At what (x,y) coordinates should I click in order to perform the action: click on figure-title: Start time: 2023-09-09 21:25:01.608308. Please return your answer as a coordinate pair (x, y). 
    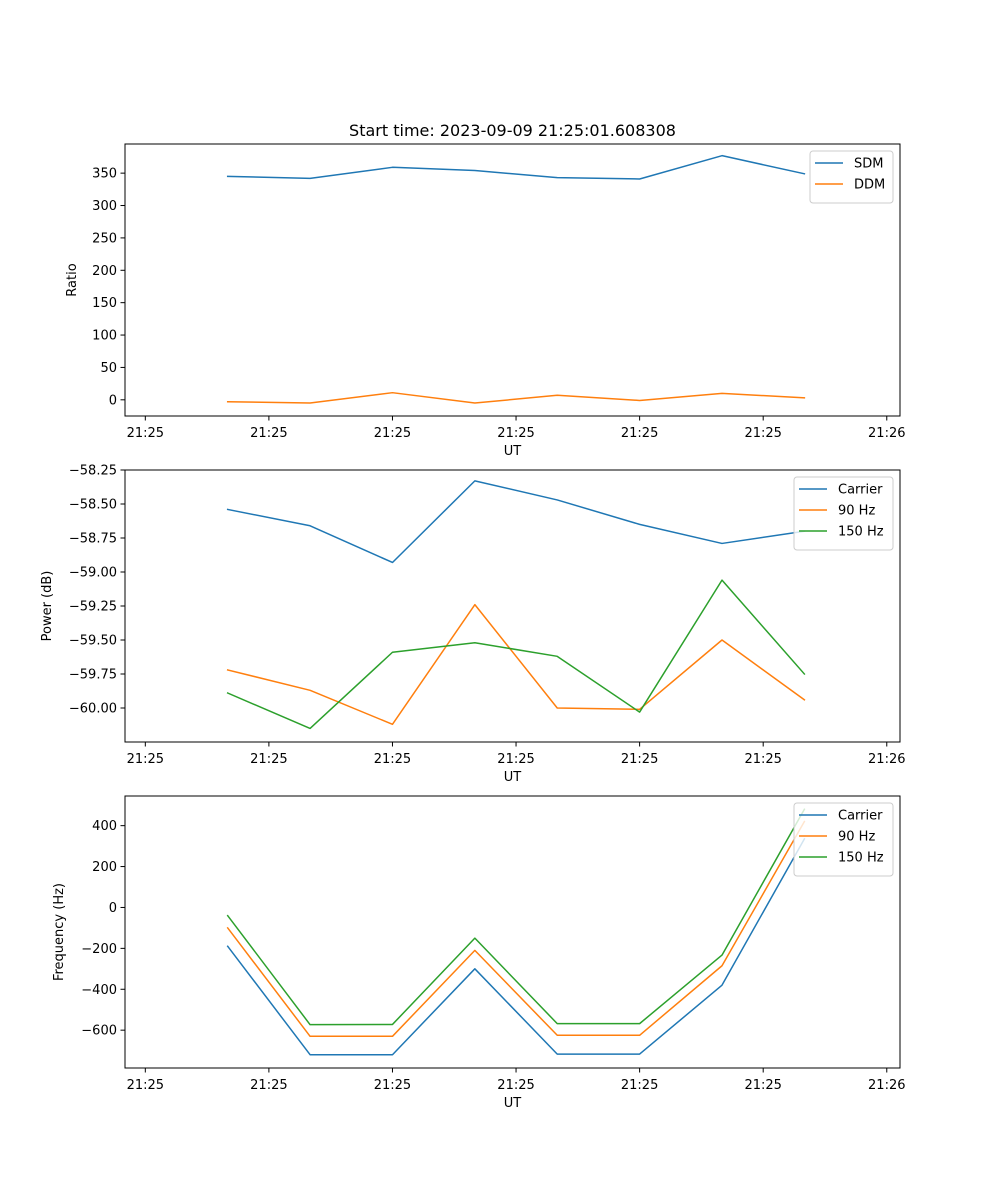
    Looking at the image, I should click on (512, 130).